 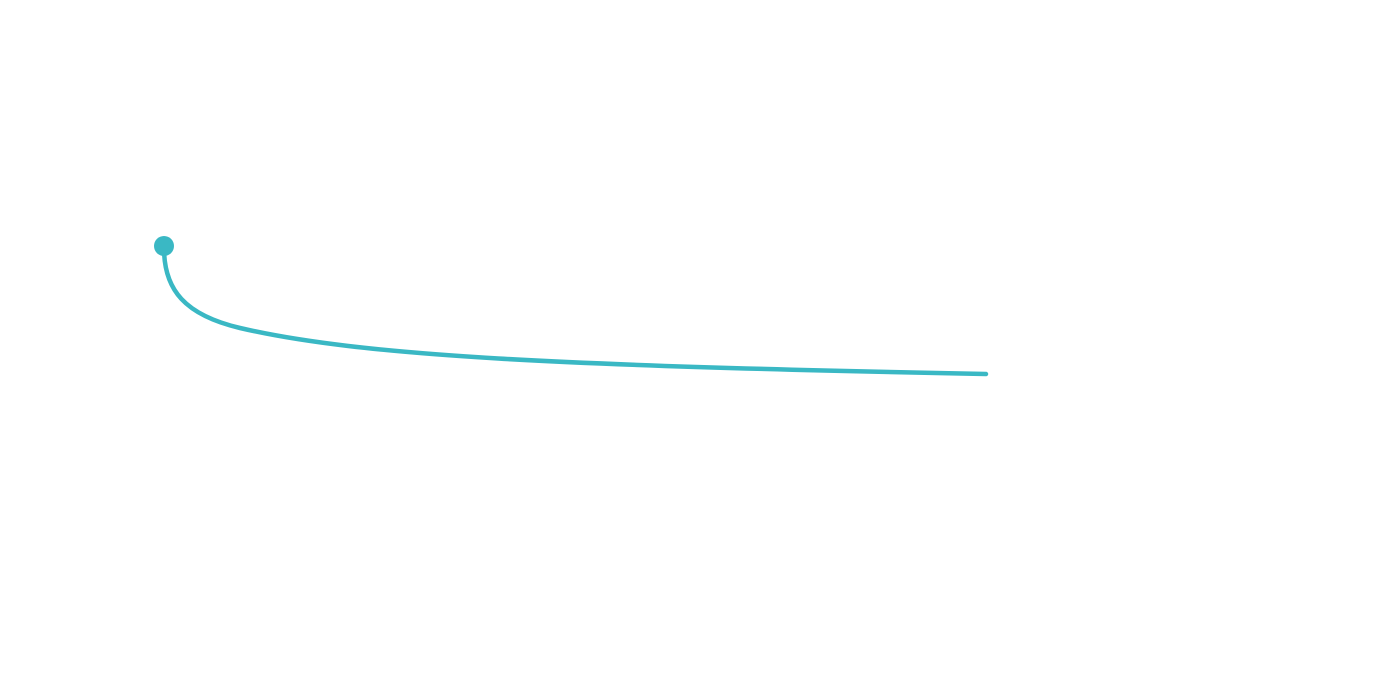 I want to click on connector-line, so click(x=575, y=311).